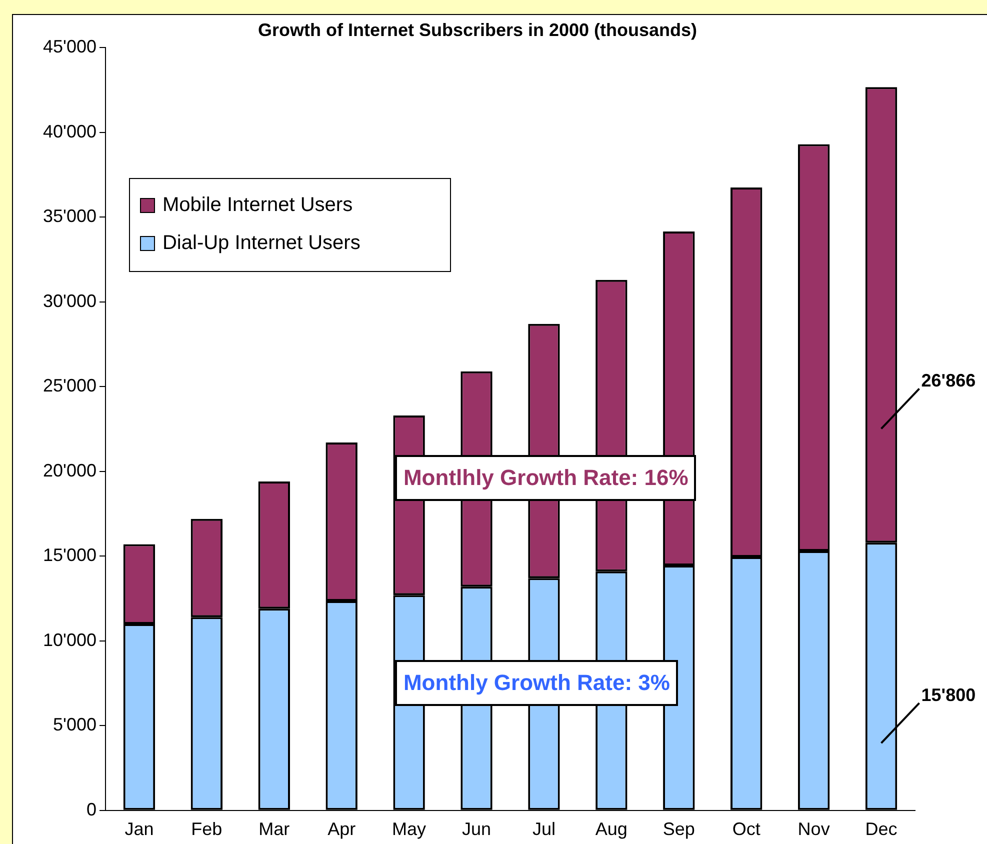 The height and width of the screenshot is (844, 987). I want to click on y-tick-label: 20'000, so click(69, 470).